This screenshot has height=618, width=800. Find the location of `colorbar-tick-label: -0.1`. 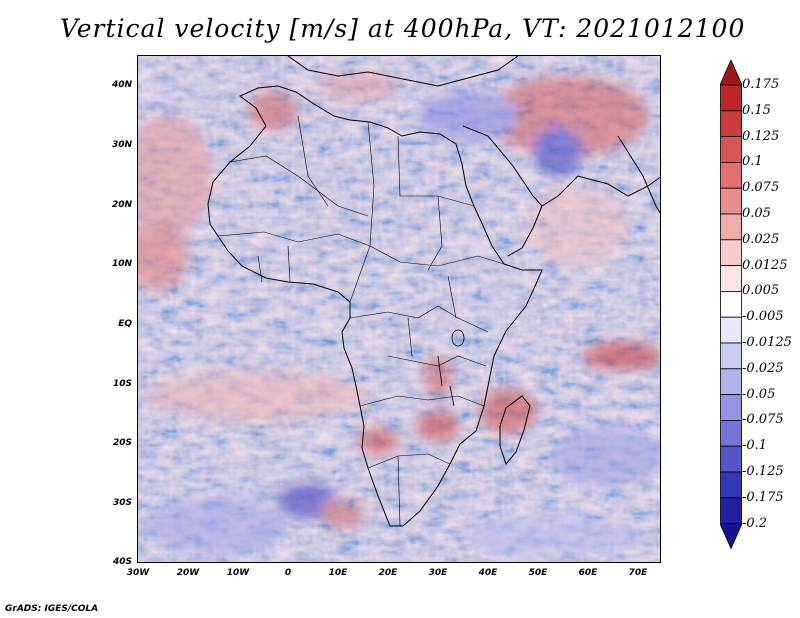

colorbar-tick-label: -0.1 is located at coordinates (755, 446).